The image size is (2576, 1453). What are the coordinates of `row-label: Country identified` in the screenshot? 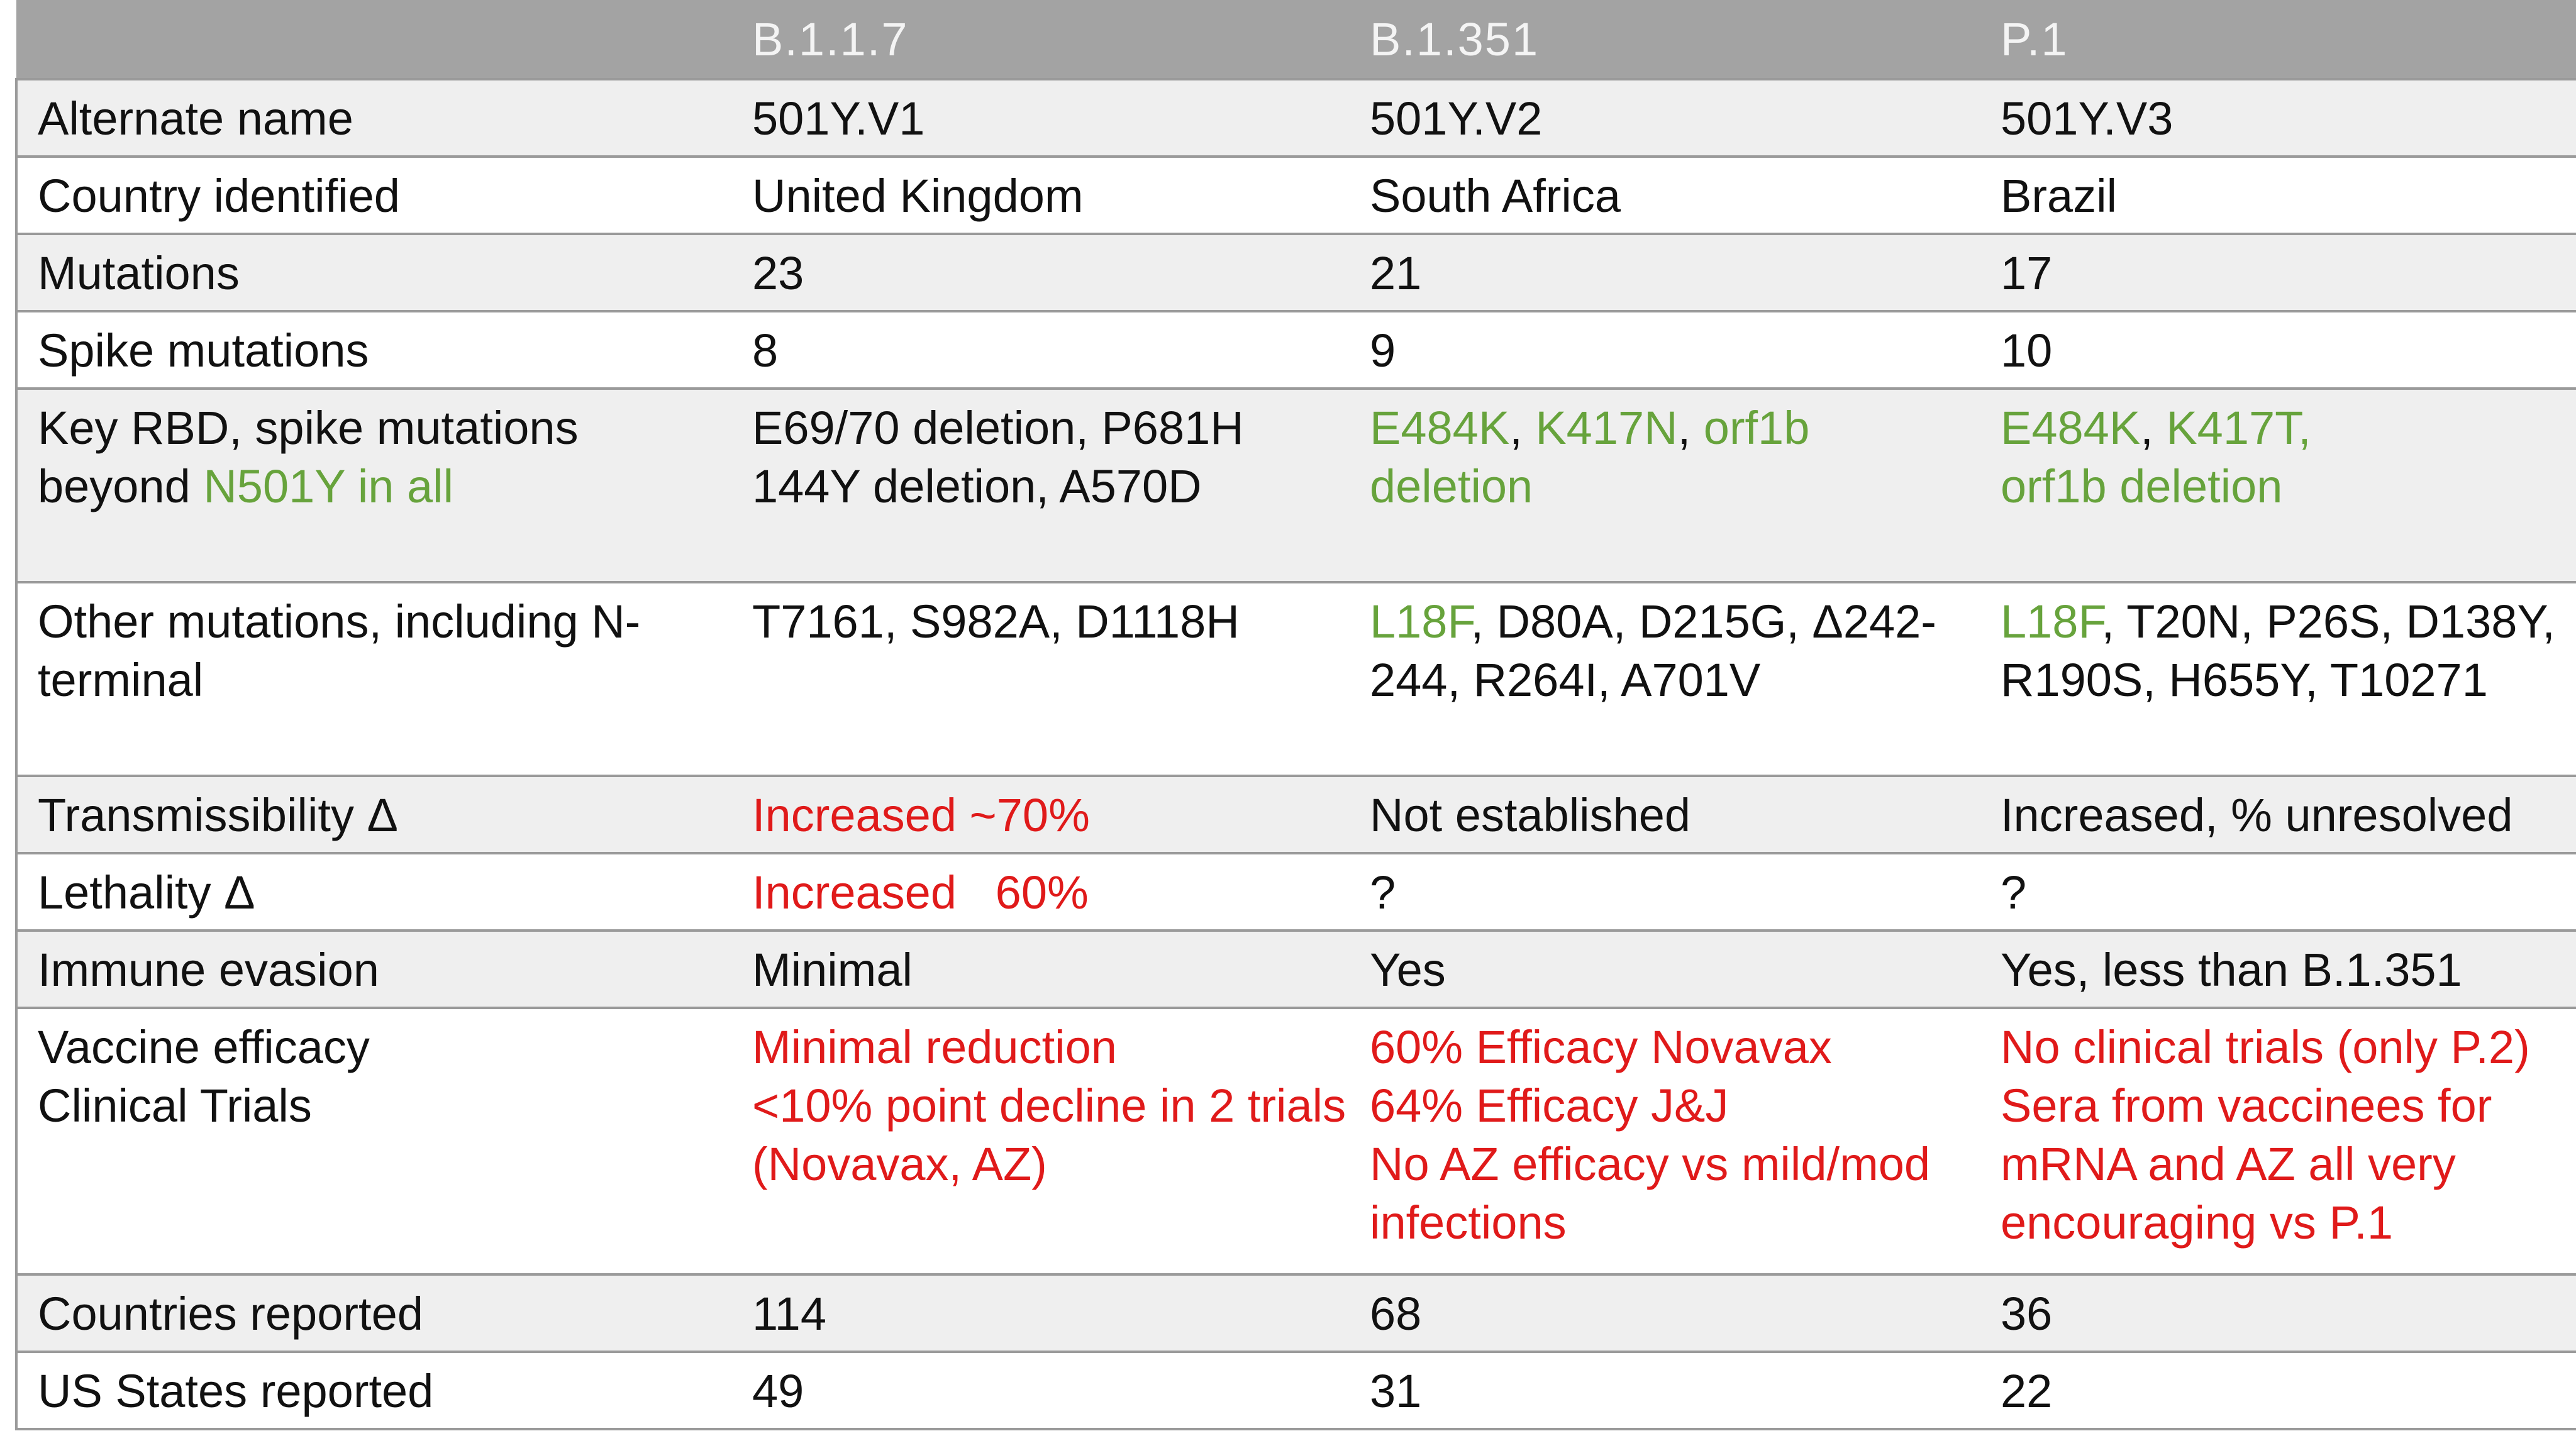 It's located at (373, 194).